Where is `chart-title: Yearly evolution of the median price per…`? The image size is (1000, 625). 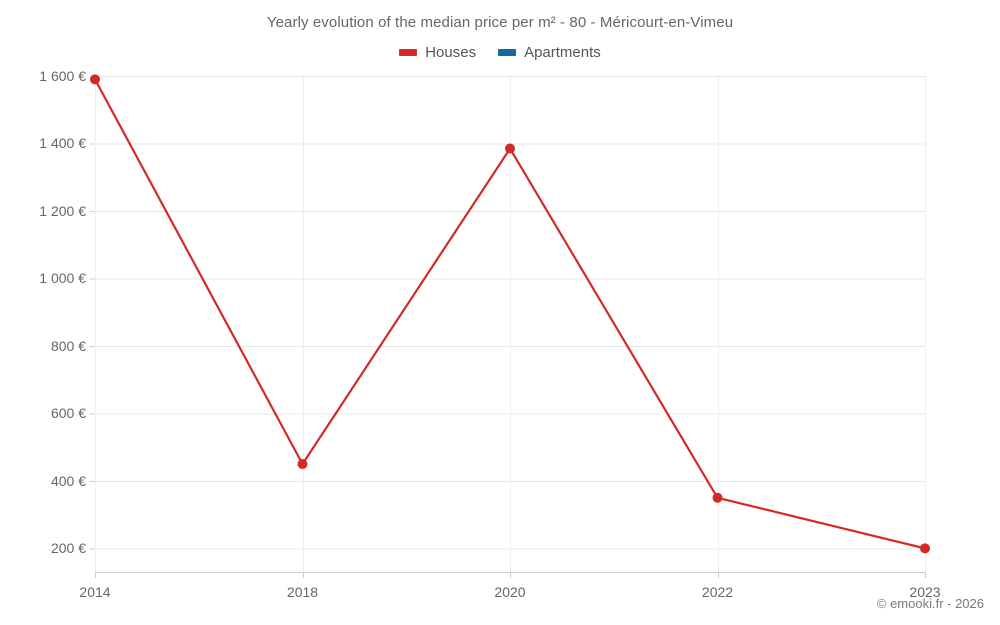 chart-title: Yearly evolution of the median price per… is located at coordinates (500, 22).